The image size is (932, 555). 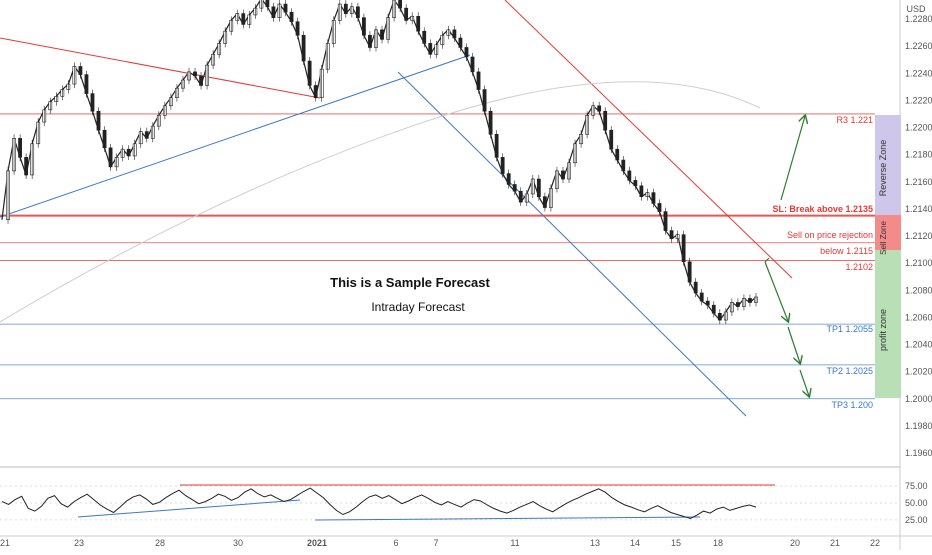 What do you see at coordinates (918, 263) in the screenshot?
I see `price-tick-label: 1.21000` at bounding box center [918, 263].